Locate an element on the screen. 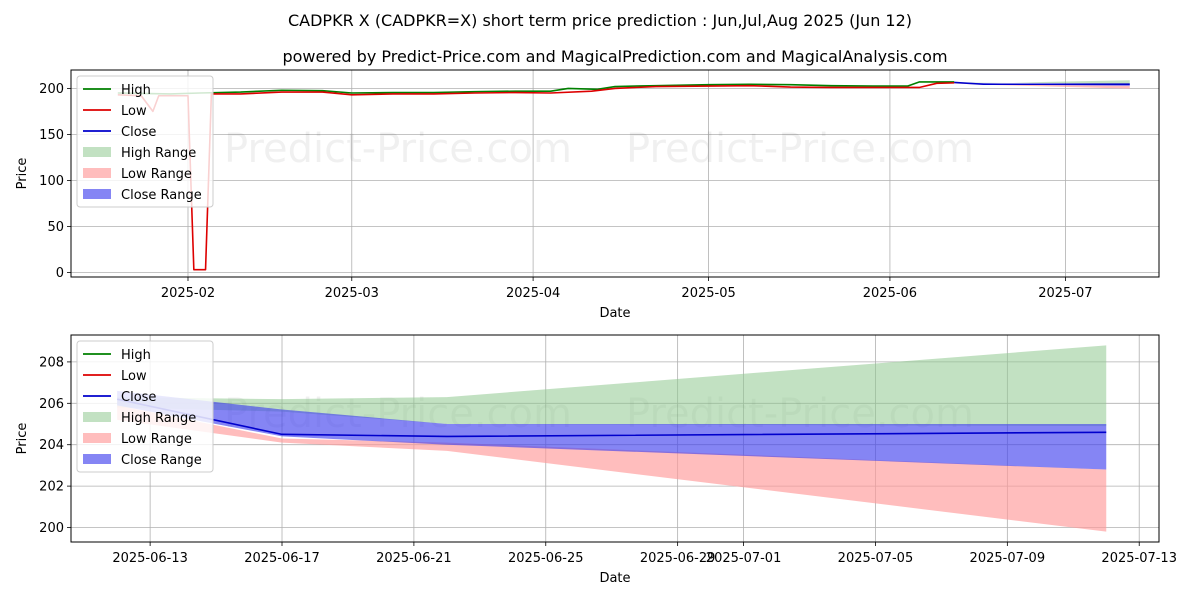 The image size is (1200, 600). x-tick-label: 2025-06-21 is located at coordinates (414, 558).